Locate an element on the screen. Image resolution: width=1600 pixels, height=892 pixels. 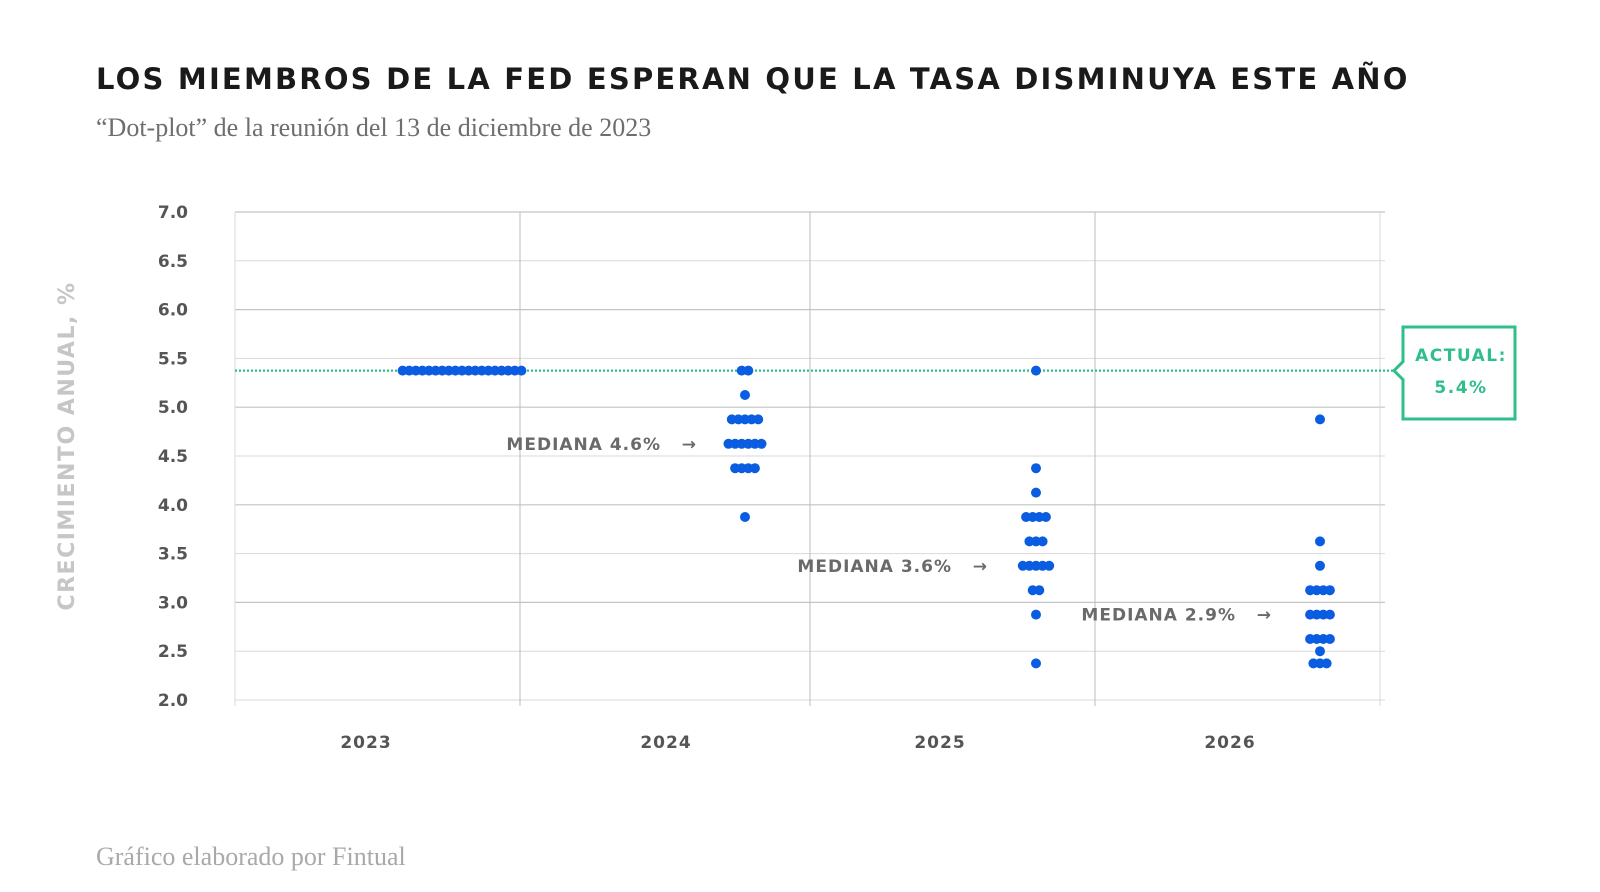
y-tick-label: 2.0 is located at coordinates (173, 701).